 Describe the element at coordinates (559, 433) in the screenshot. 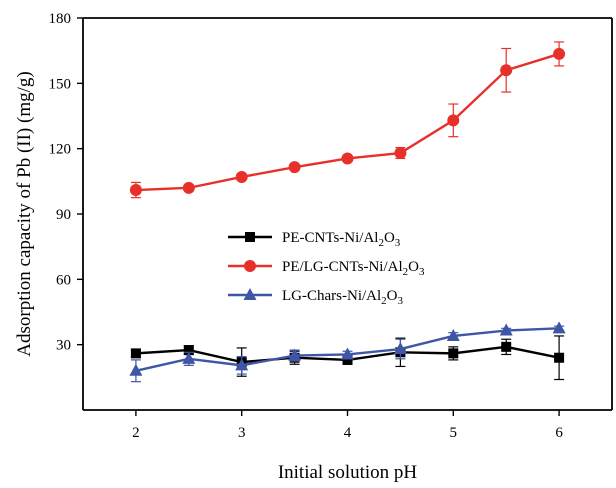

I see `x-tick-label: 6` at that location.